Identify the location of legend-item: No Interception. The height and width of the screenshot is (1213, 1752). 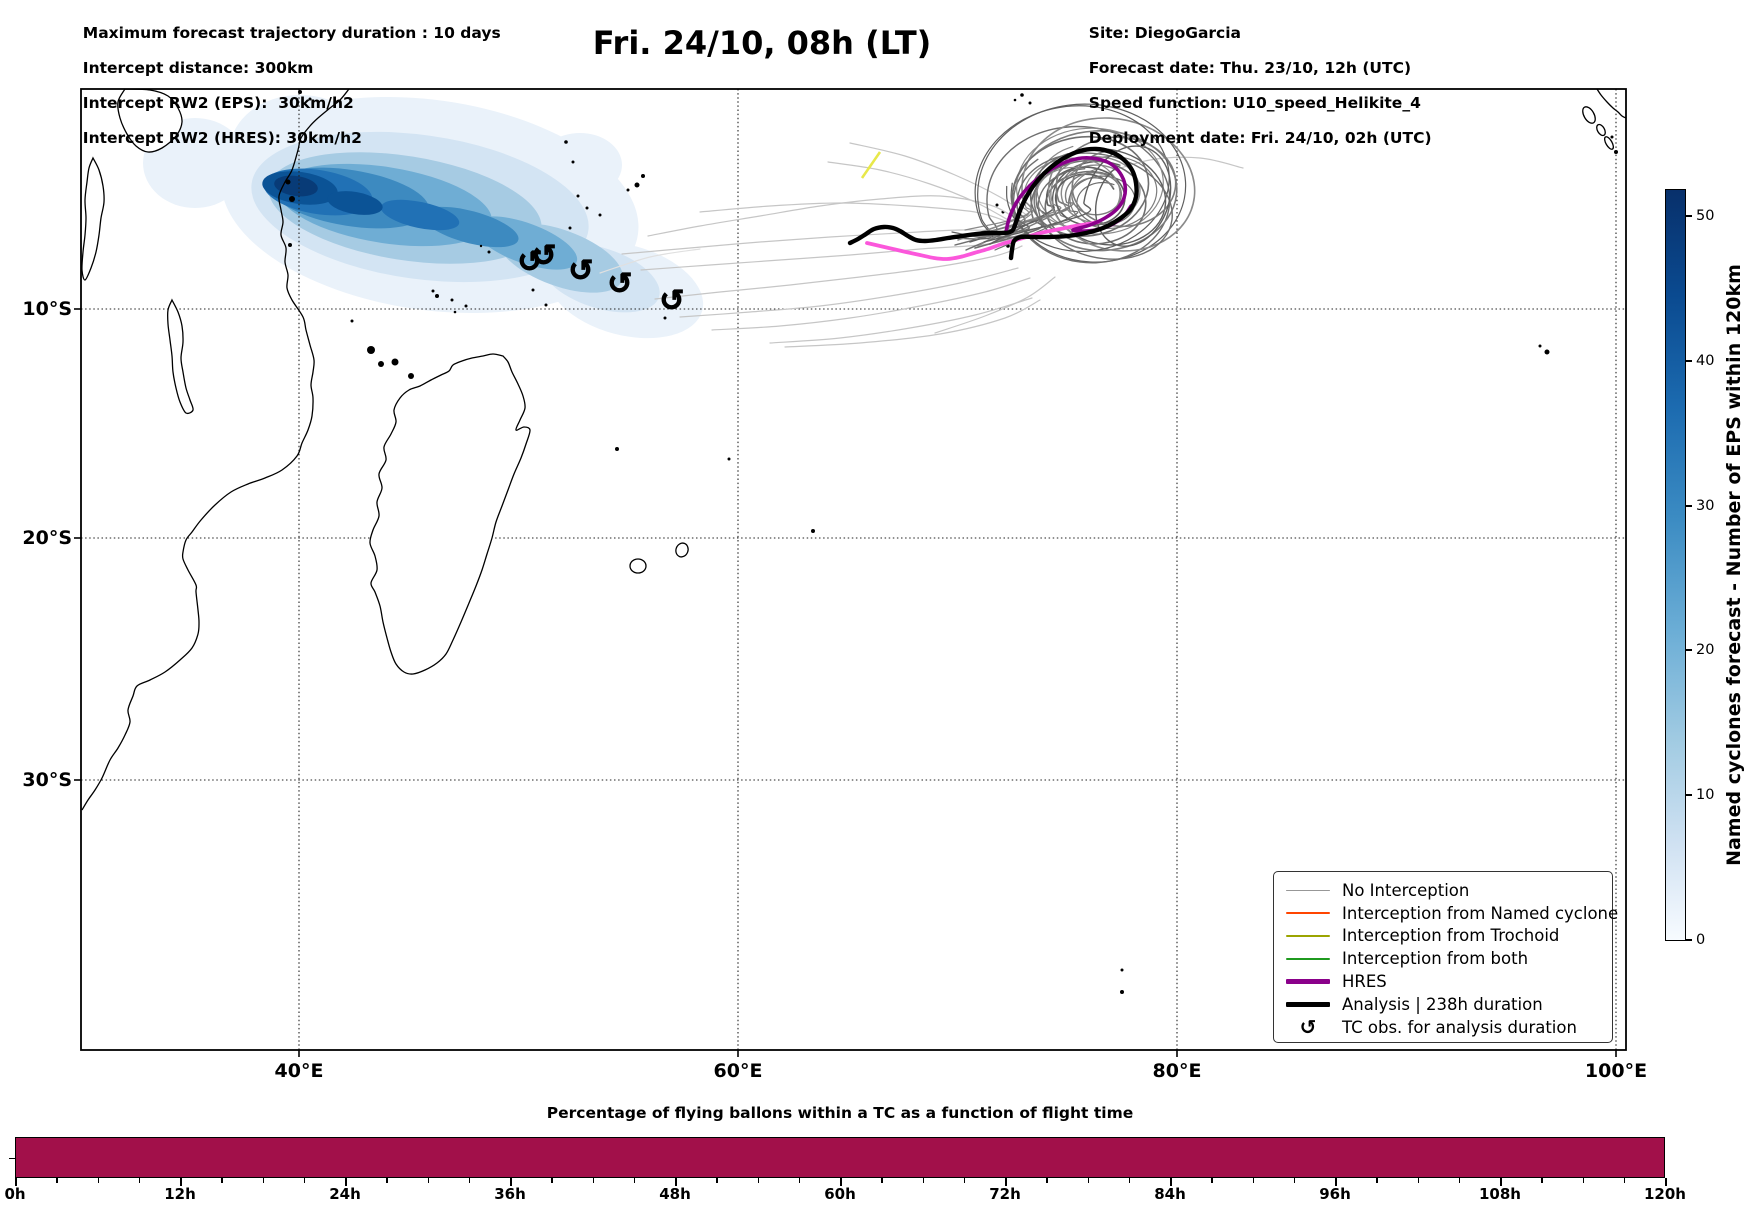
(1449, 890).